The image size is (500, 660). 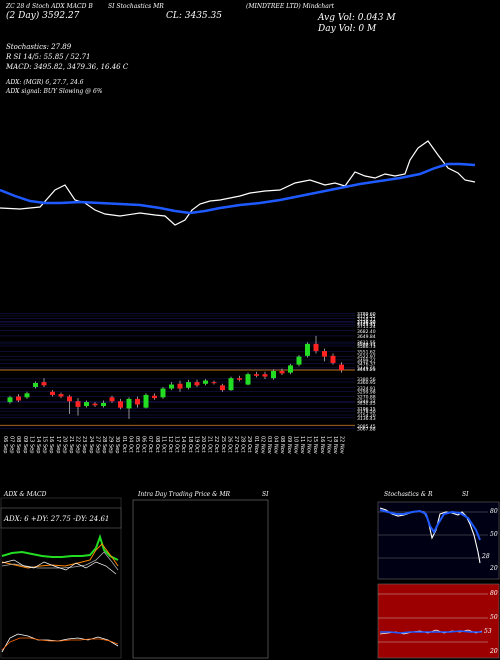 What do you see at coordinates (238, 188) in the screenshot?
I see `moving-average-line` at bounding box center [238, 188].